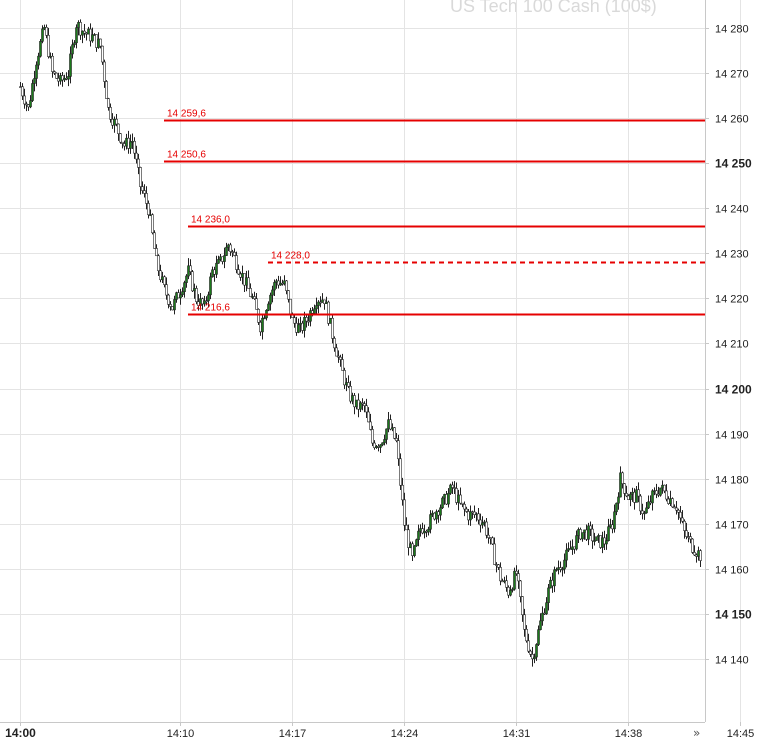 This screenshot has height=741, width=758. I want to click on price-level: 14 259,6, so click(434, 115).